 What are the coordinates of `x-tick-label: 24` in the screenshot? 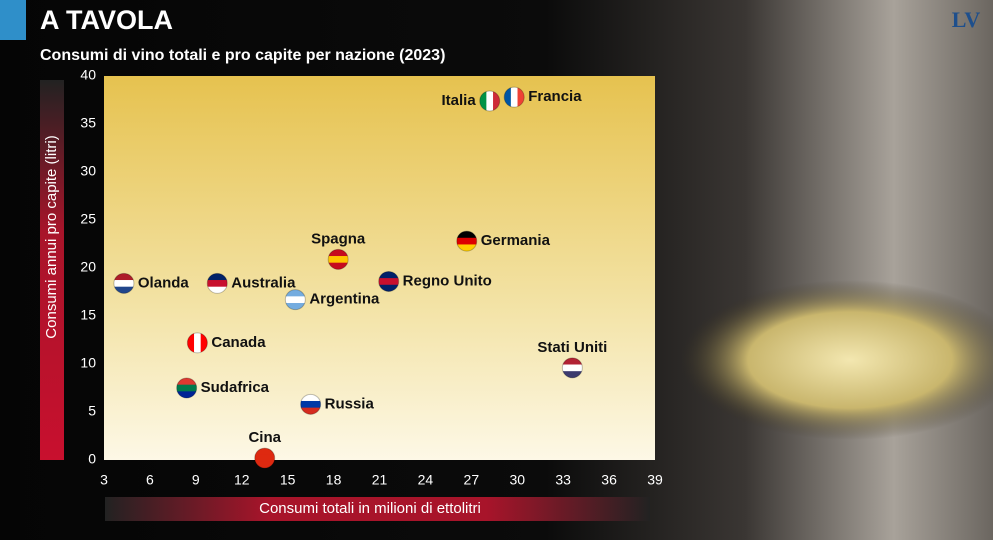 It's located at (426, 480).